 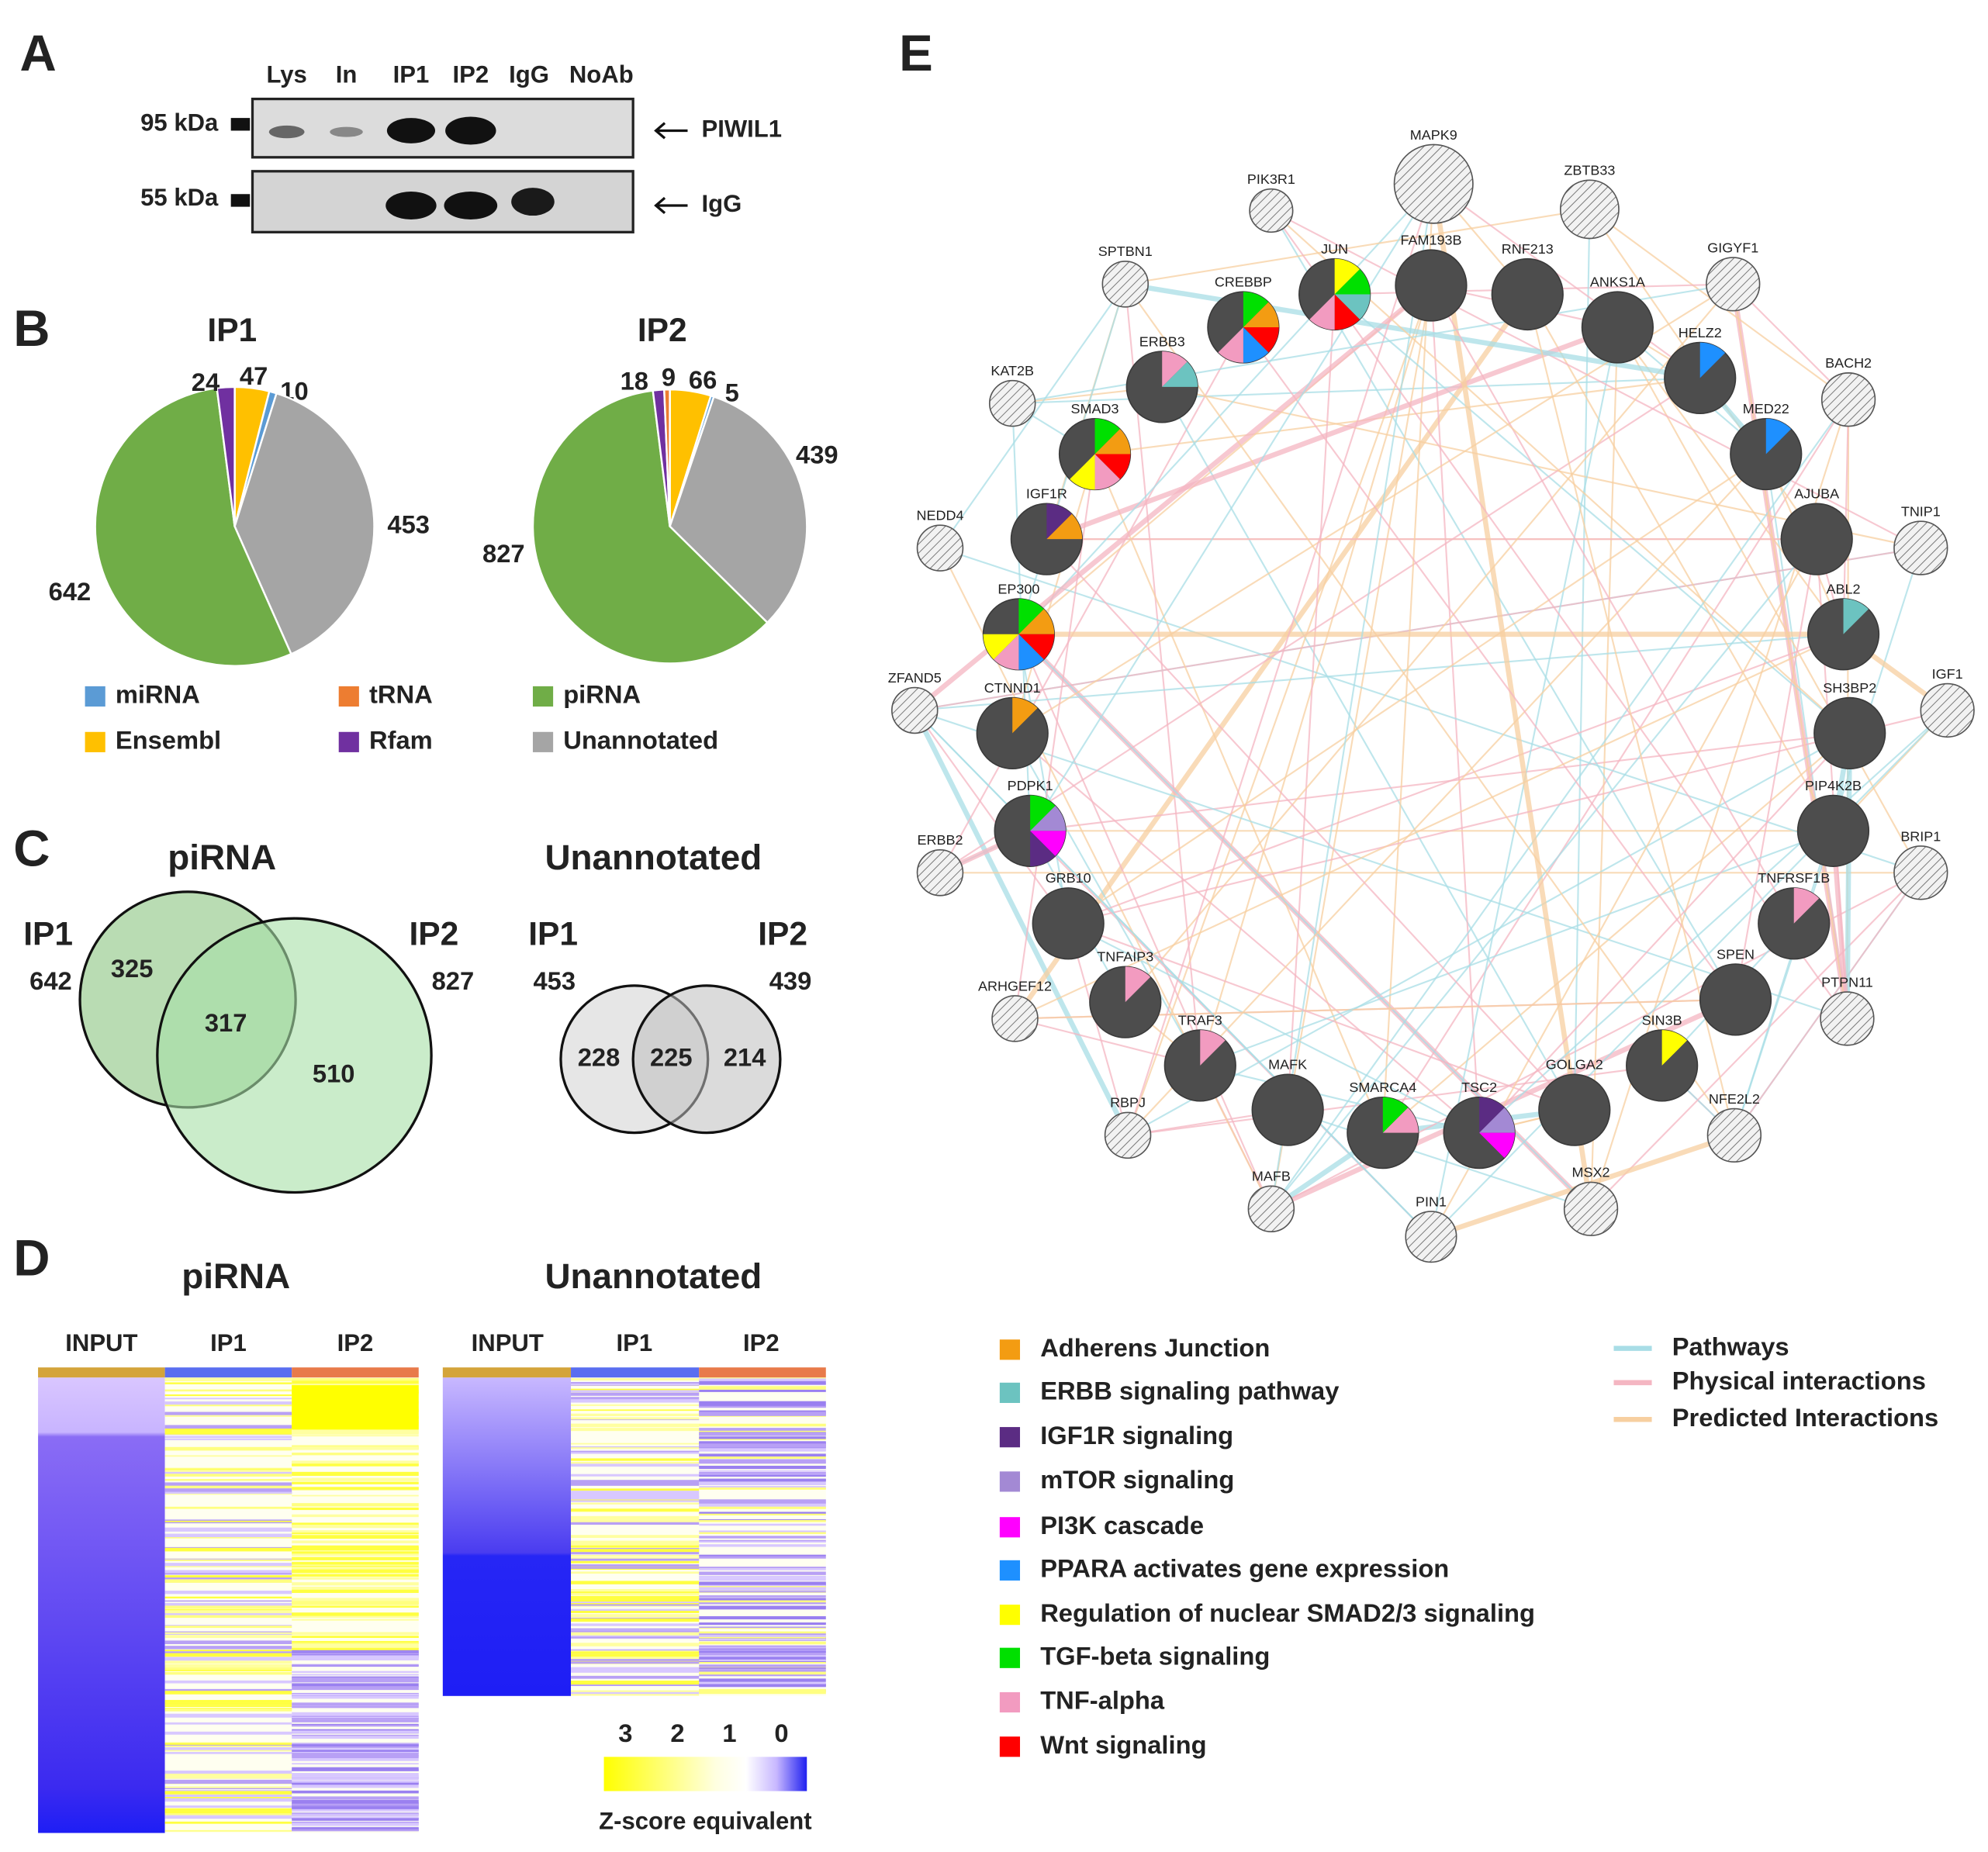 What do you see at coordinates (1430, 240) in the screenshot?
I see `node-label: FAM193B` at bounding box center [1430, 240].